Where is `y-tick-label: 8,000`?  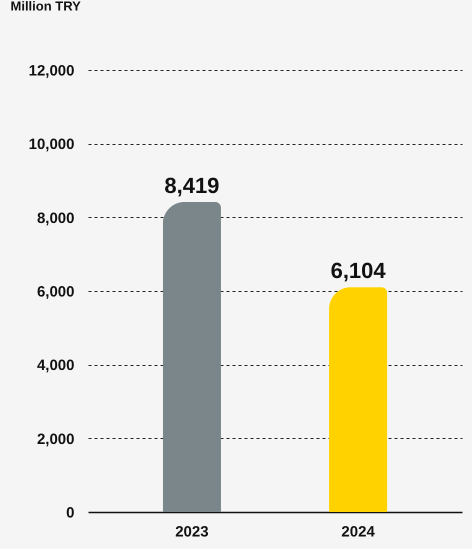 y-tick-label: 8,000 is located at coordinates (55, 218).